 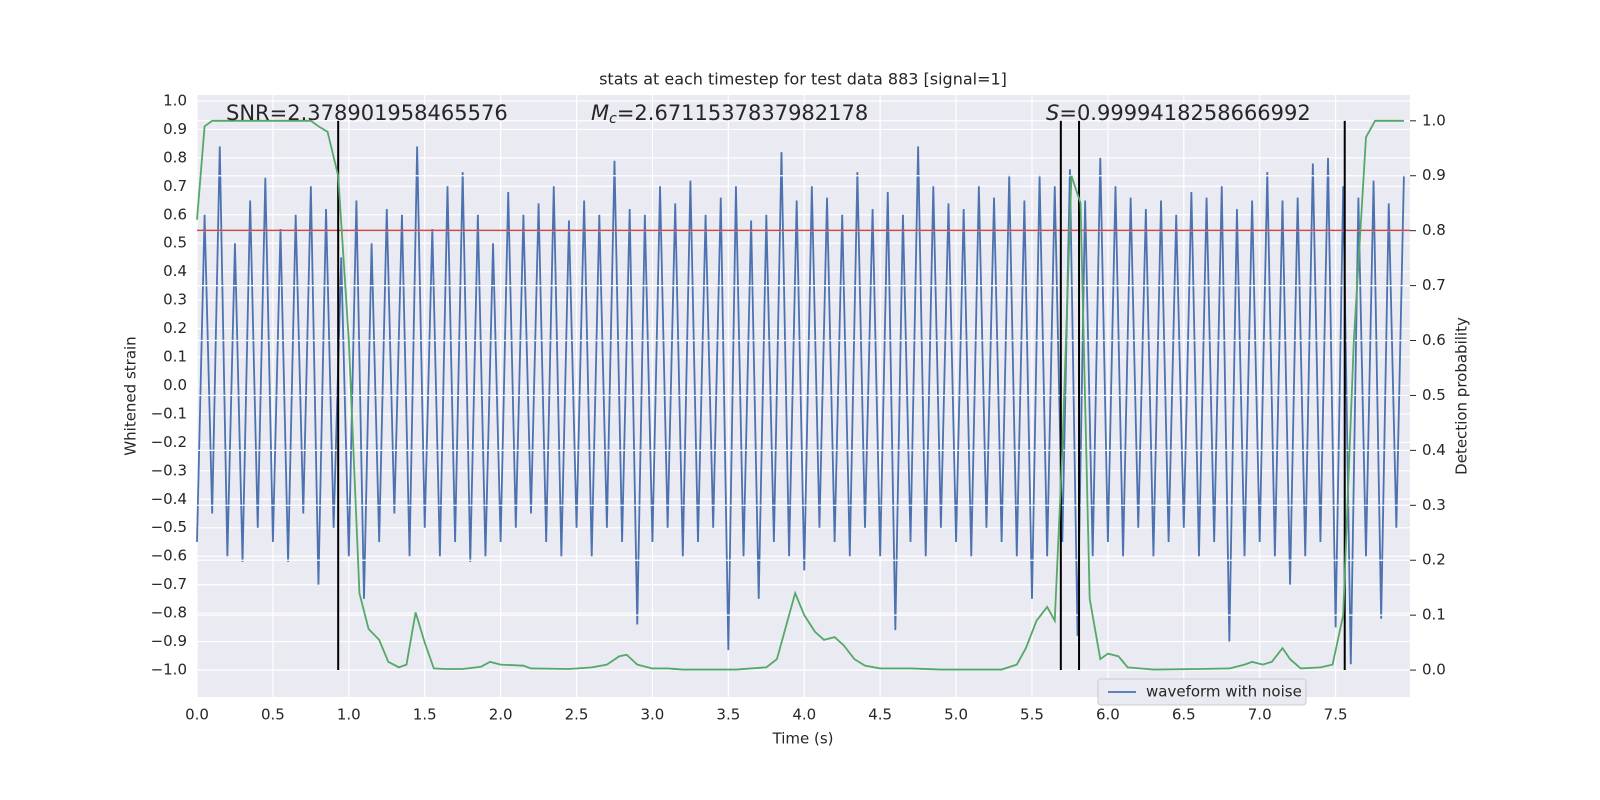 What do you see at coordinates (1434, 395) in the screenshot?
I see `y2-tick-label: 0.5` at bounding box center [1434, 395].